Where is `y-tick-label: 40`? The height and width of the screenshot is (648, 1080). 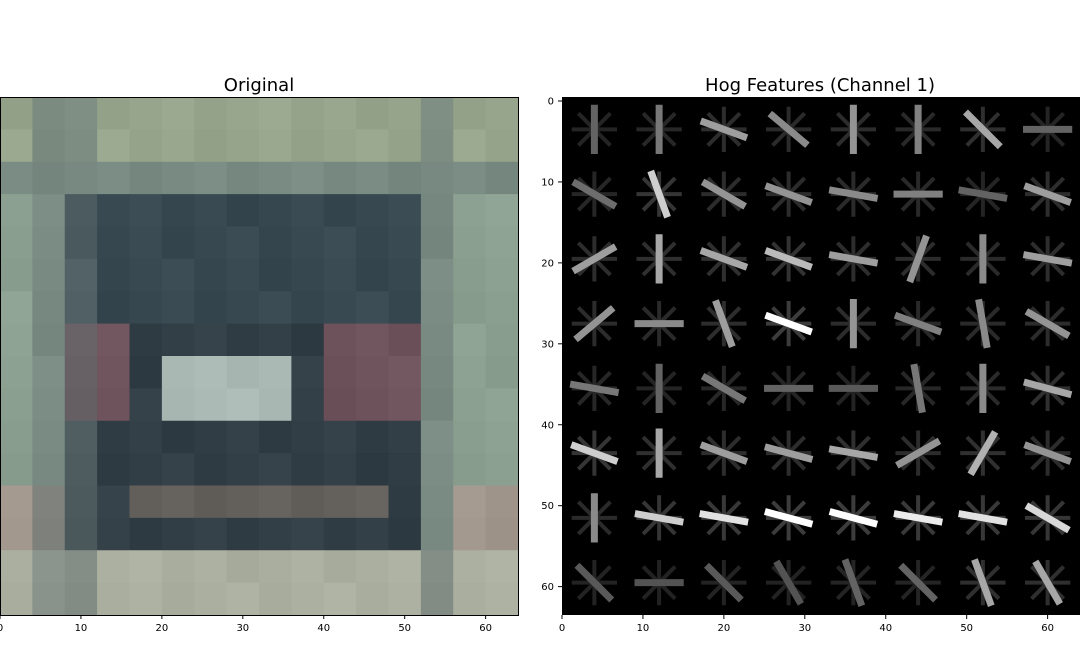
y-tick-label: 40 is located at coordinates (547, 425).